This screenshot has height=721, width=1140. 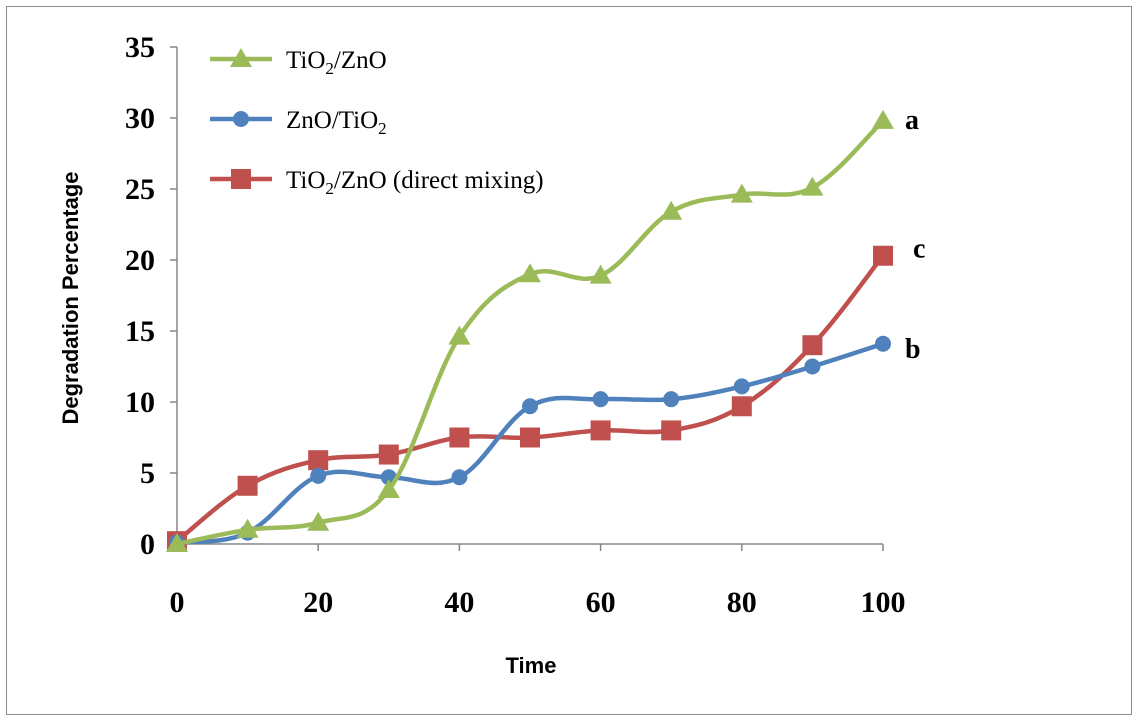 I want to click on legend-label: TiO2/ZnO (direct mixing), so click(x=415, y=182).